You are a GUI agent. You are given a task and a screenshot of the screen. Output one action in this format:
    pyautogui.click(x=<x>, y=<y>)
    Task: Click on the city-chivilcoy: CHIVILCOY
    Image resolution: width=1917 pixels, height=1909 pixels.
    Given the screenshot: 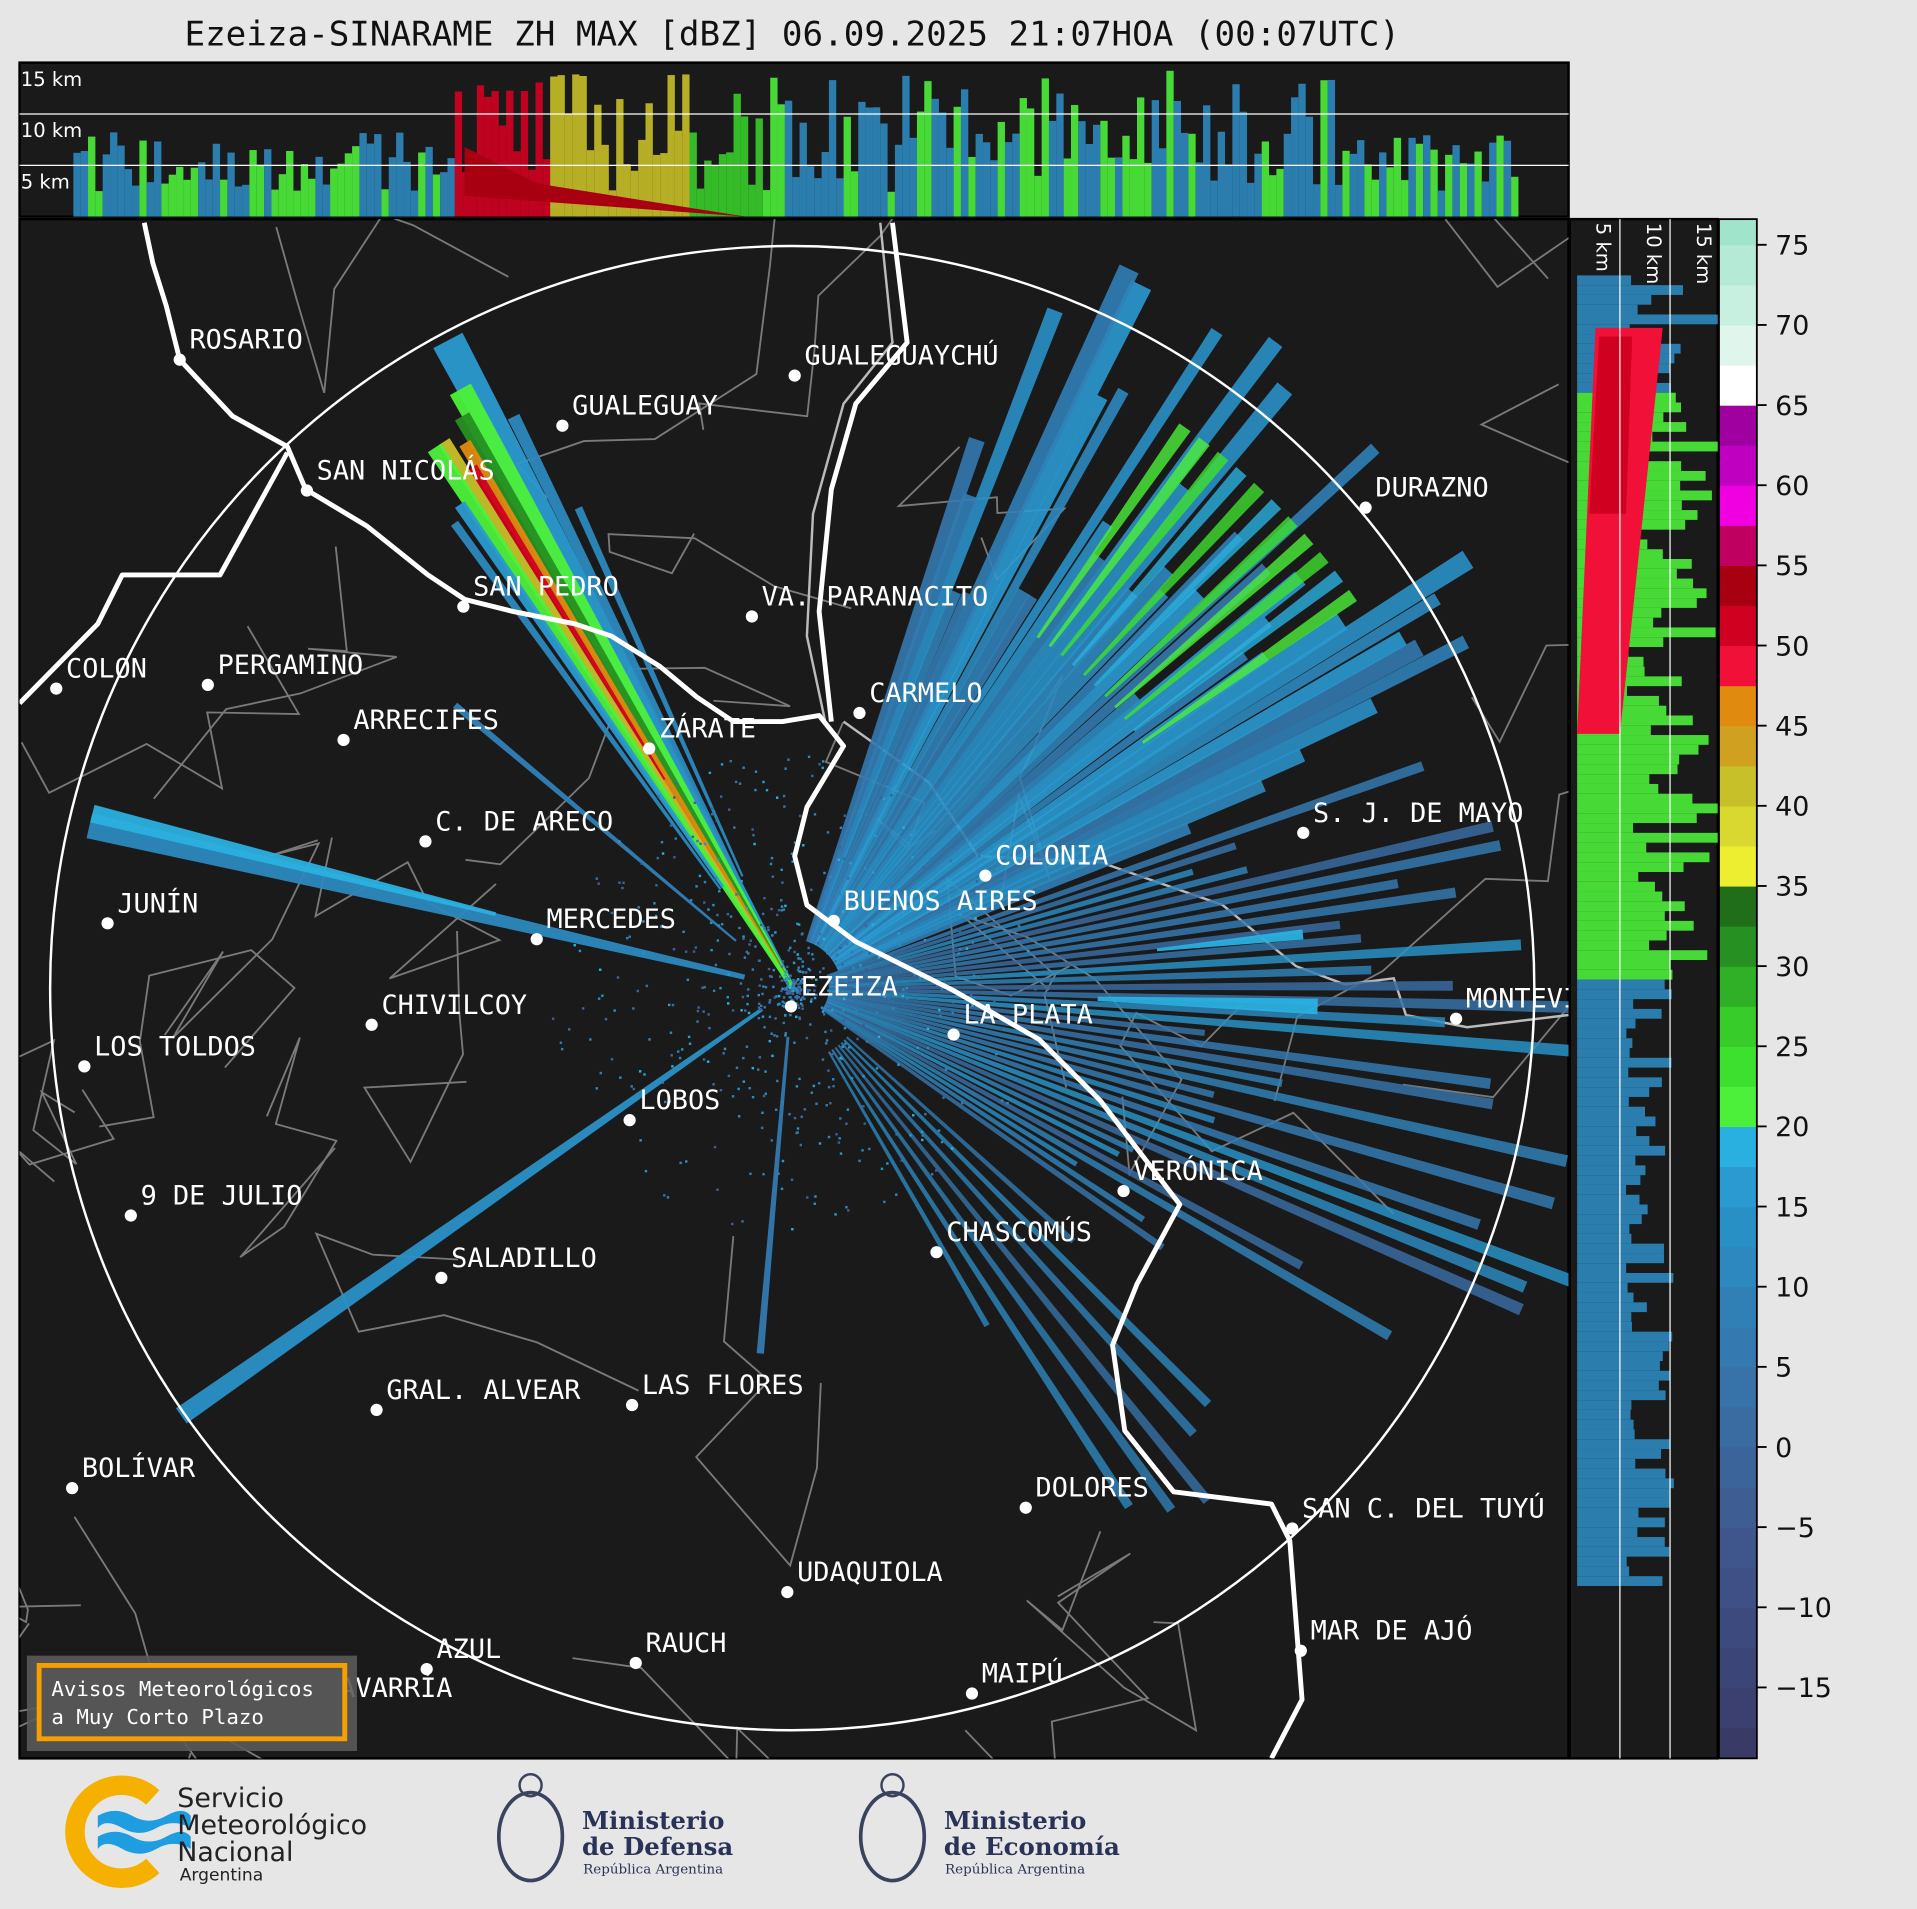 What is the action you would take?
    pyautogui.click(x=446, y=1010)
    